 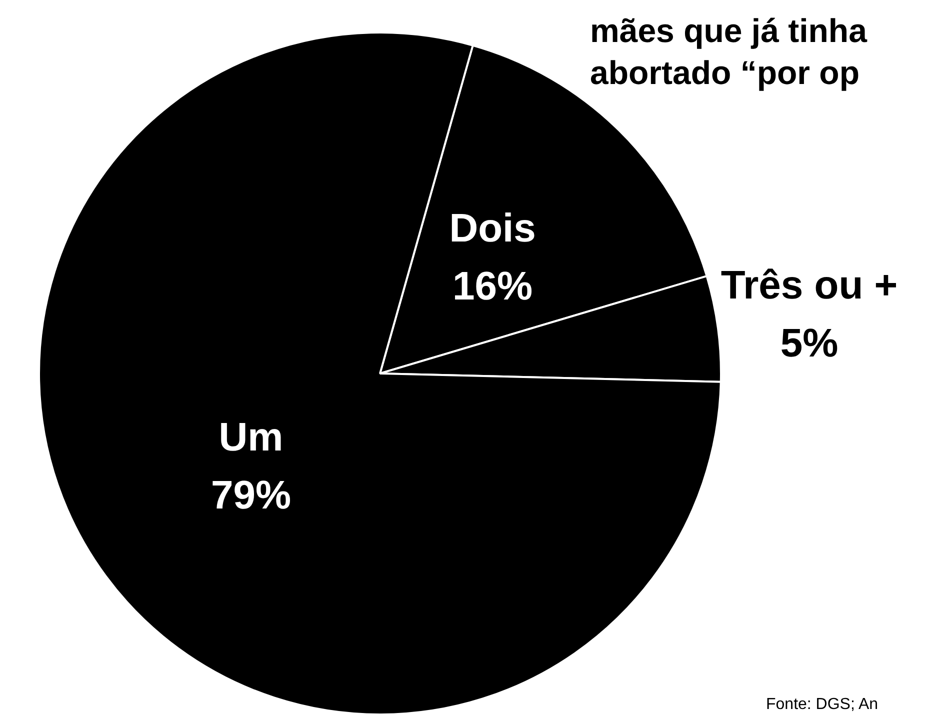 I want to click on slice-label: Um, so click(x=251, y=438).